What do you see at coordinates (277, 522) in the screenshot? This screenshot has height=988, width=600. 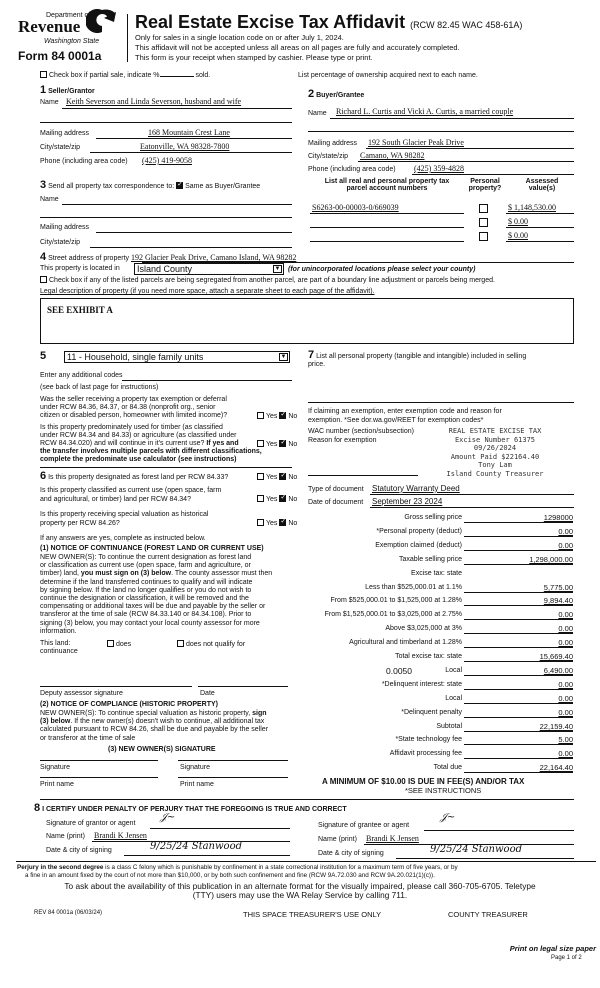 I see `historic-answer: Yes No` at bounding box center [277, 522].